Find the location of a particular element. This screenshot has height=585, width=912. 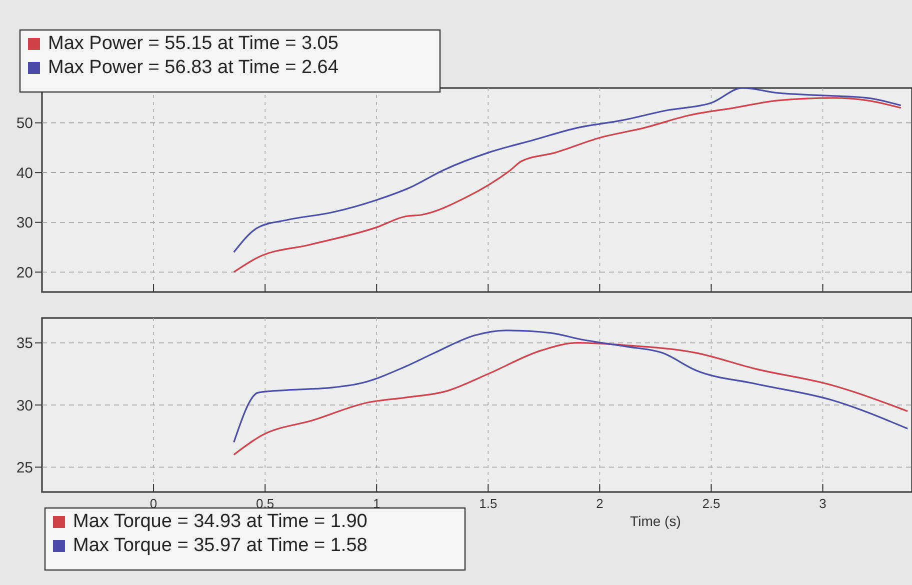

y-tick-label: 20 is located at coordinates (24, 273).